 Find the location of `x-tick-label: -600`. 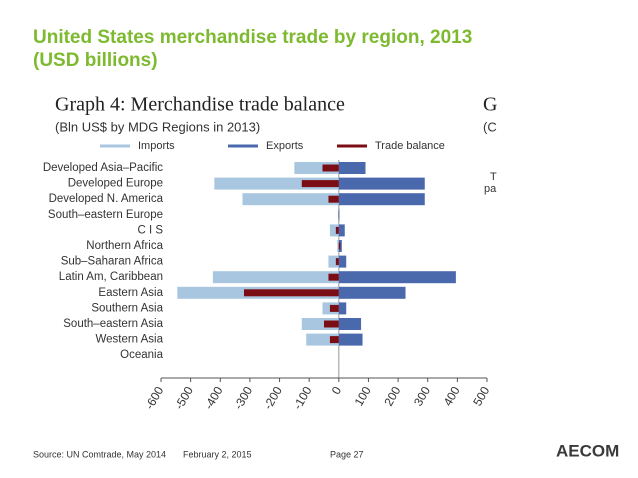

x-tick-label: -600 is located at coordinates (154, 398).